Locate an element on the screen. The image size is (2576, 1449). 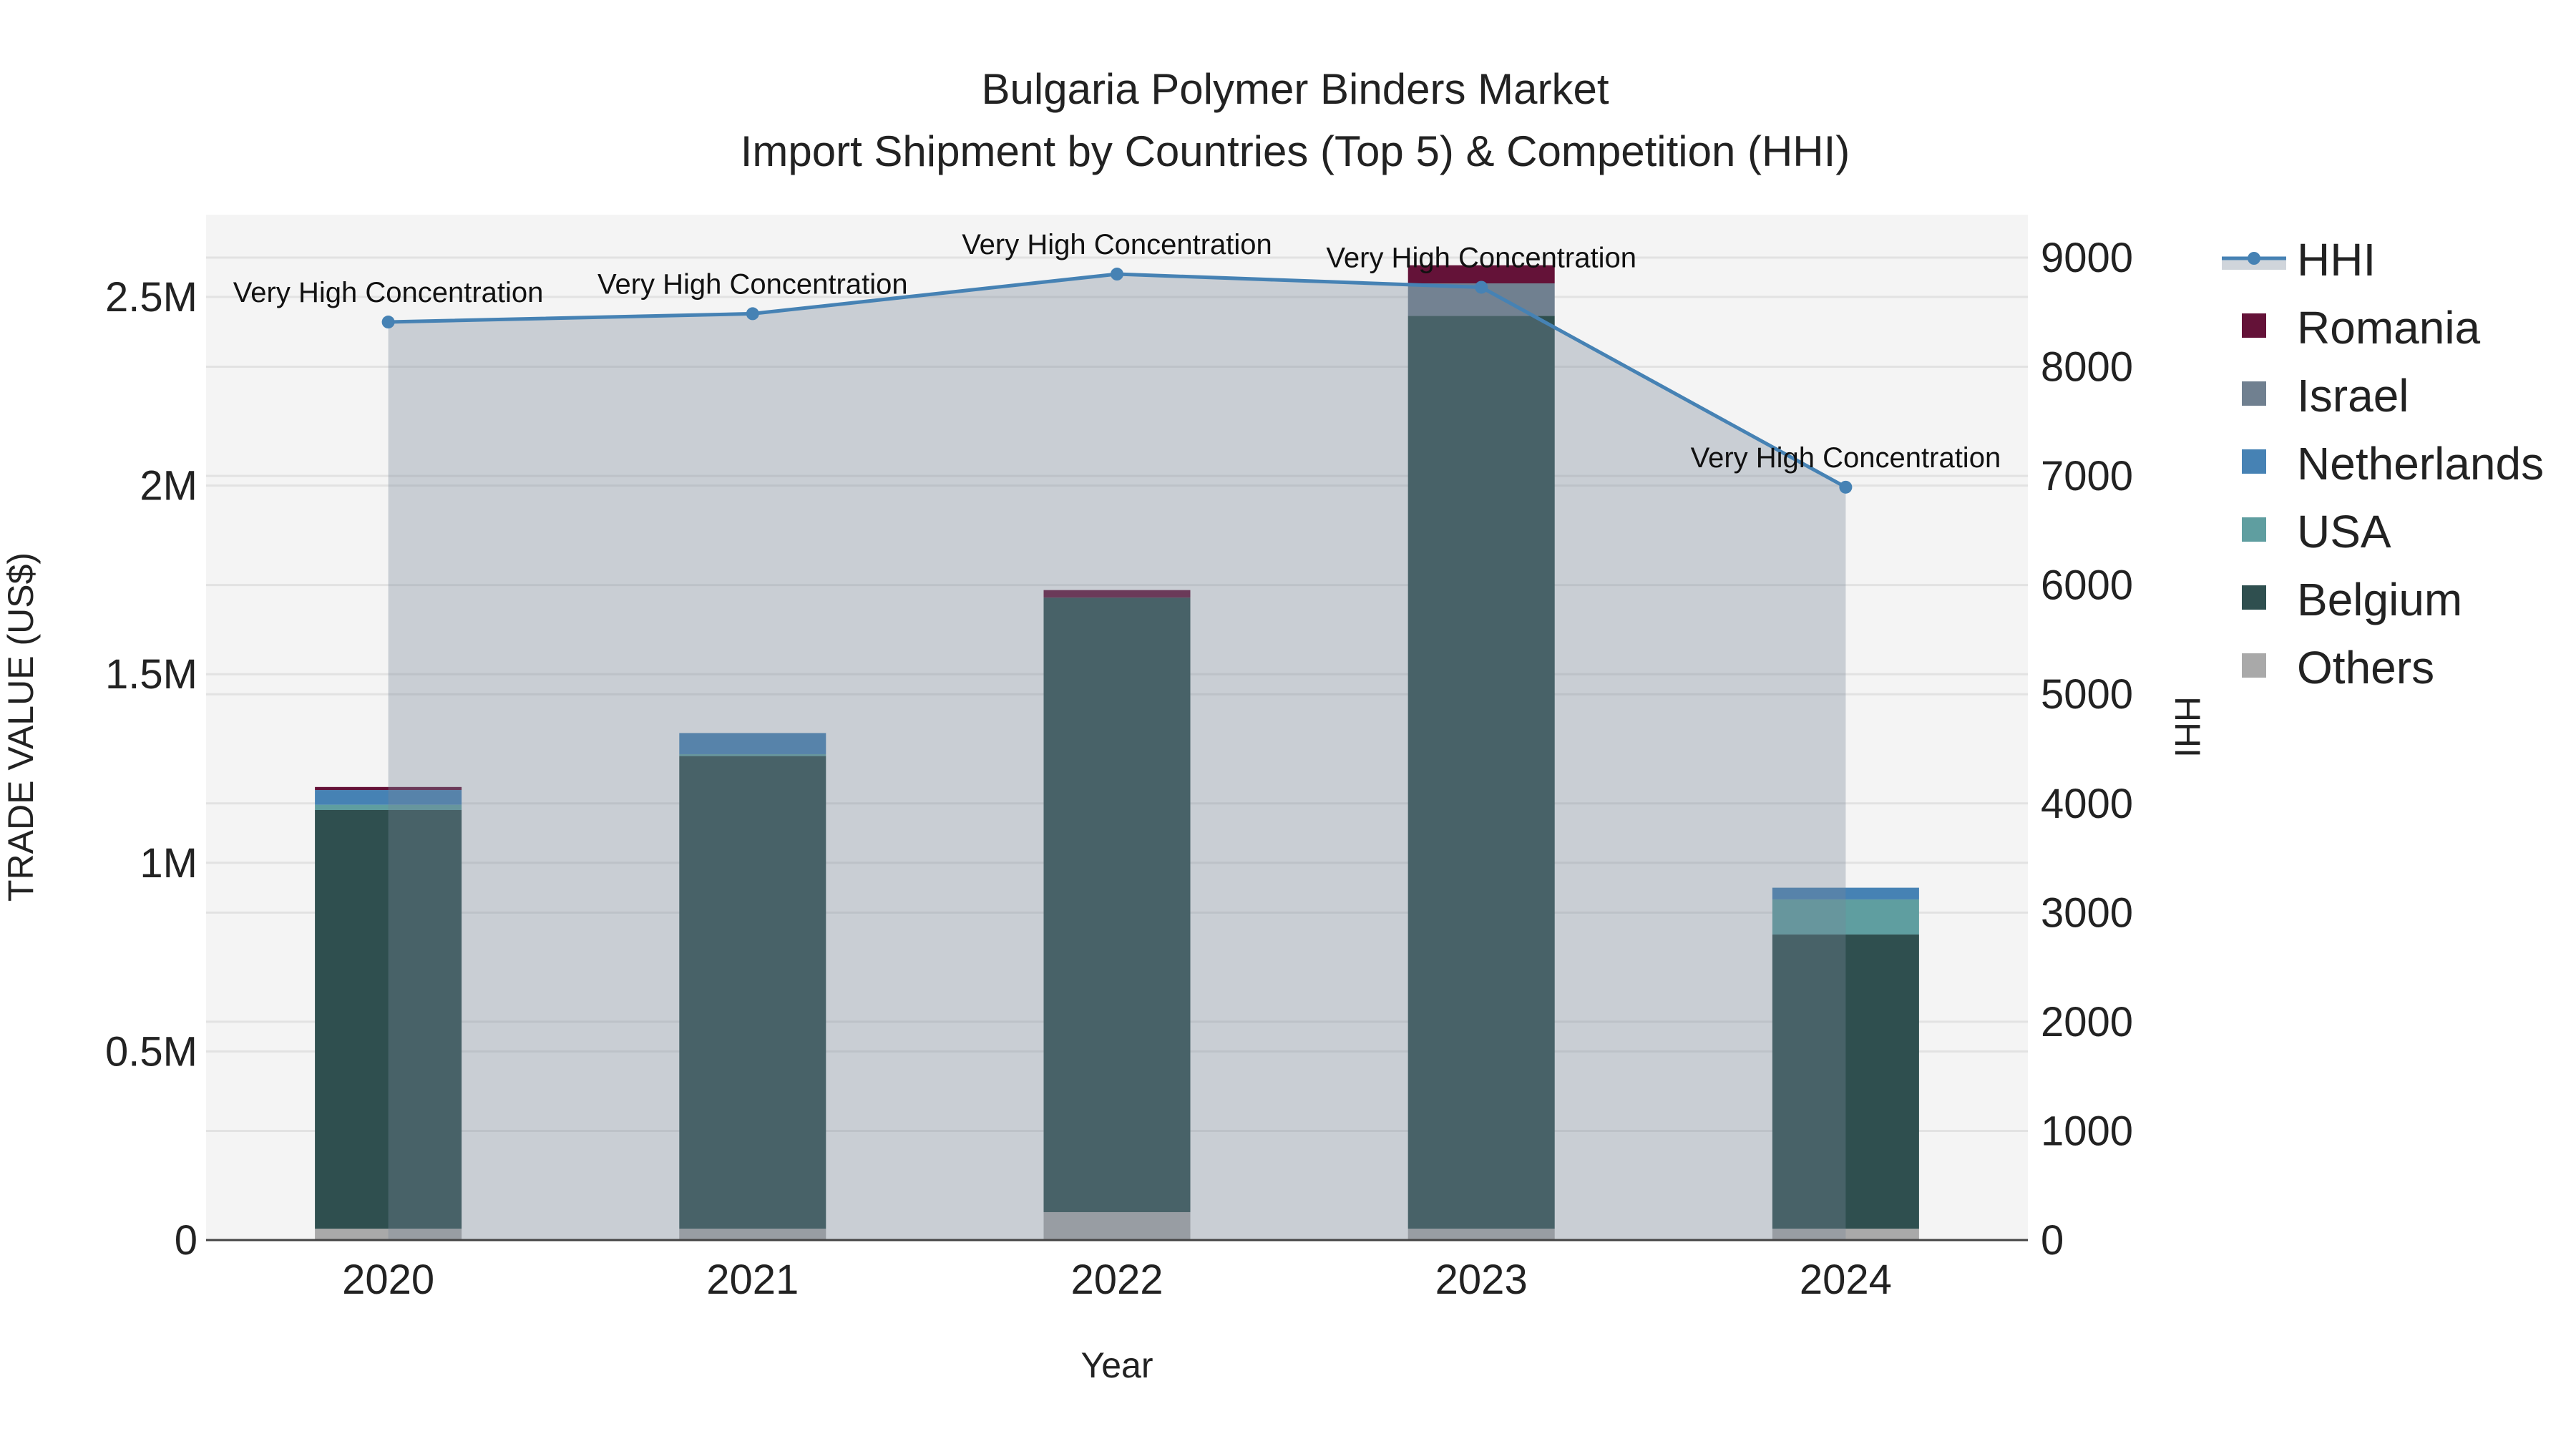
chart-title: Bulgaria Polymer Binders Market is located at coordinates (1295, 89).